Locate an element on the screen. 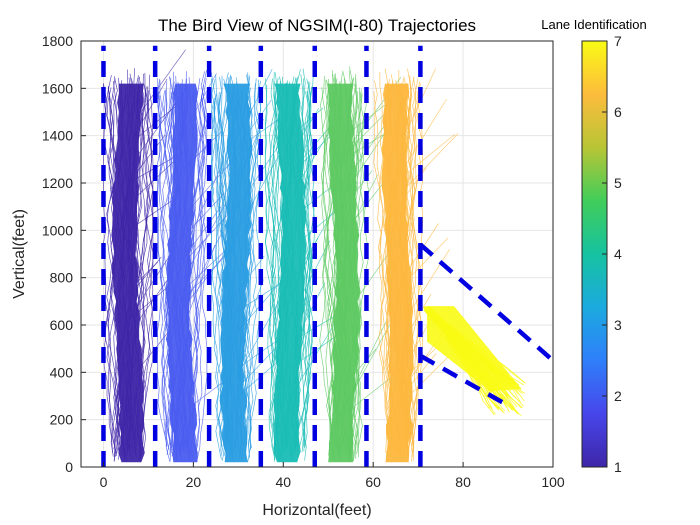 Image resolution: width=700 pixels, height=525 pixels. x-tick-label-1: 20 is located at coordinates (194, 482).